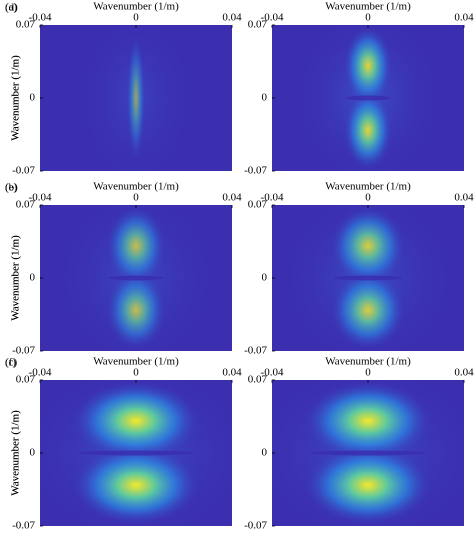 The image size is (474, 545). I want to click on panel-label: (c), so click(11, 363).